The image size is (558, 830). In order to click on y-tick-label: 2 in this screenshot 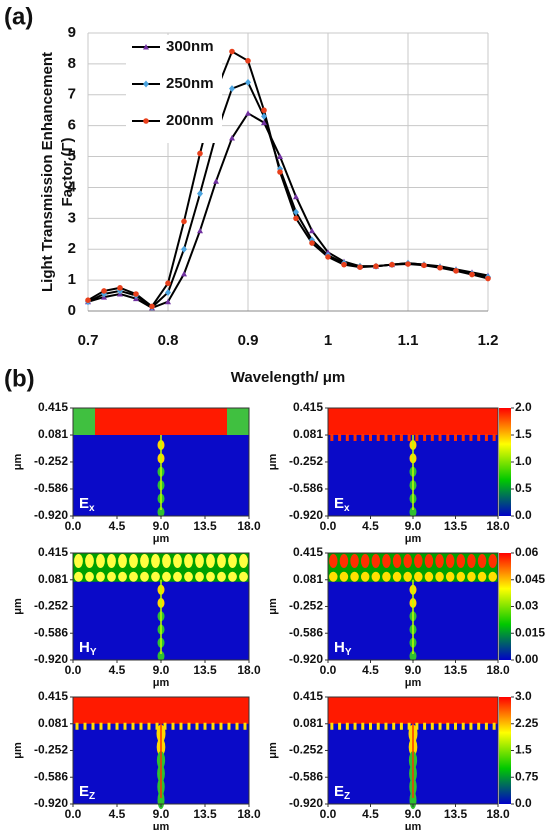, I will do `click(72, 248)`.